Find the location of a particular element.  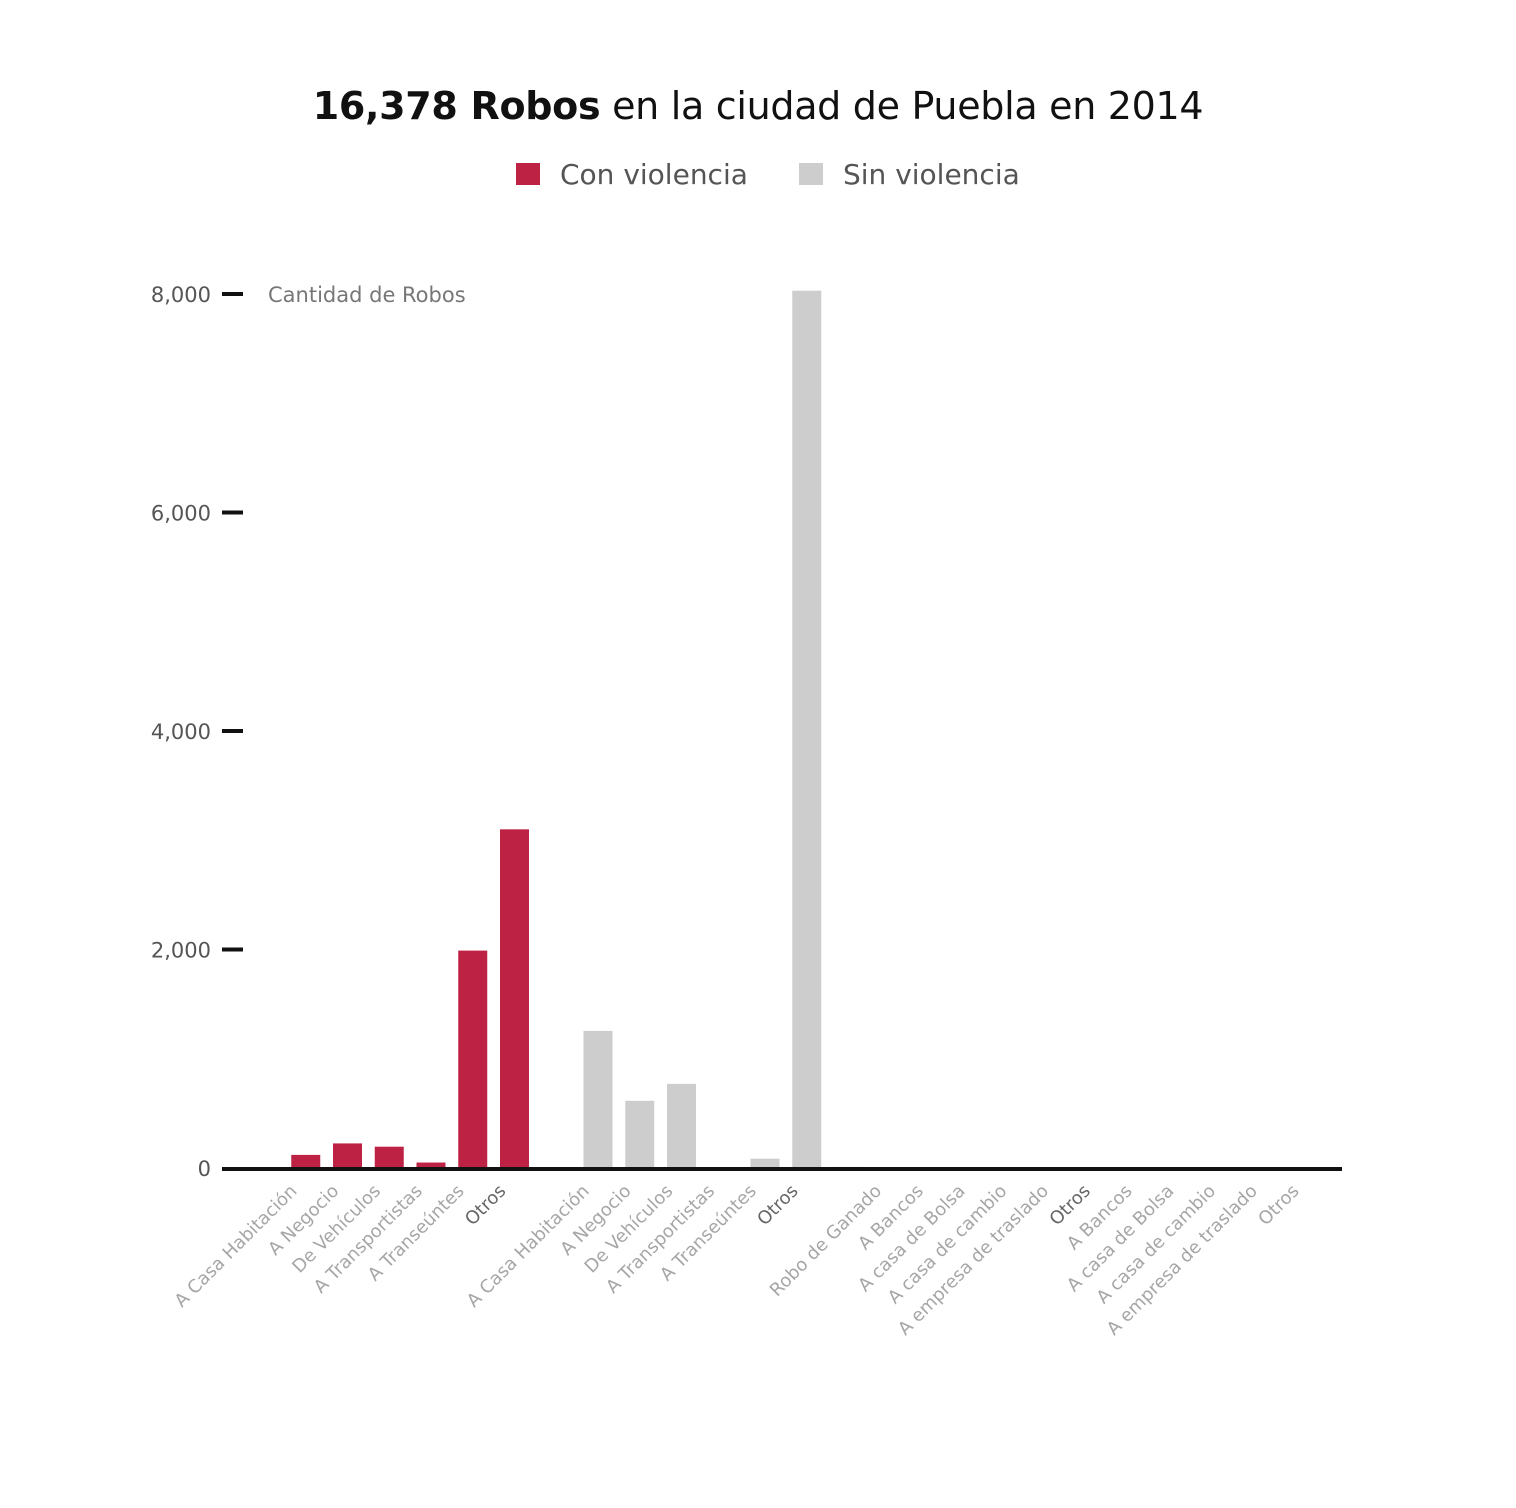

y-tick-label: 0 is located at coordinates (204, 1169).